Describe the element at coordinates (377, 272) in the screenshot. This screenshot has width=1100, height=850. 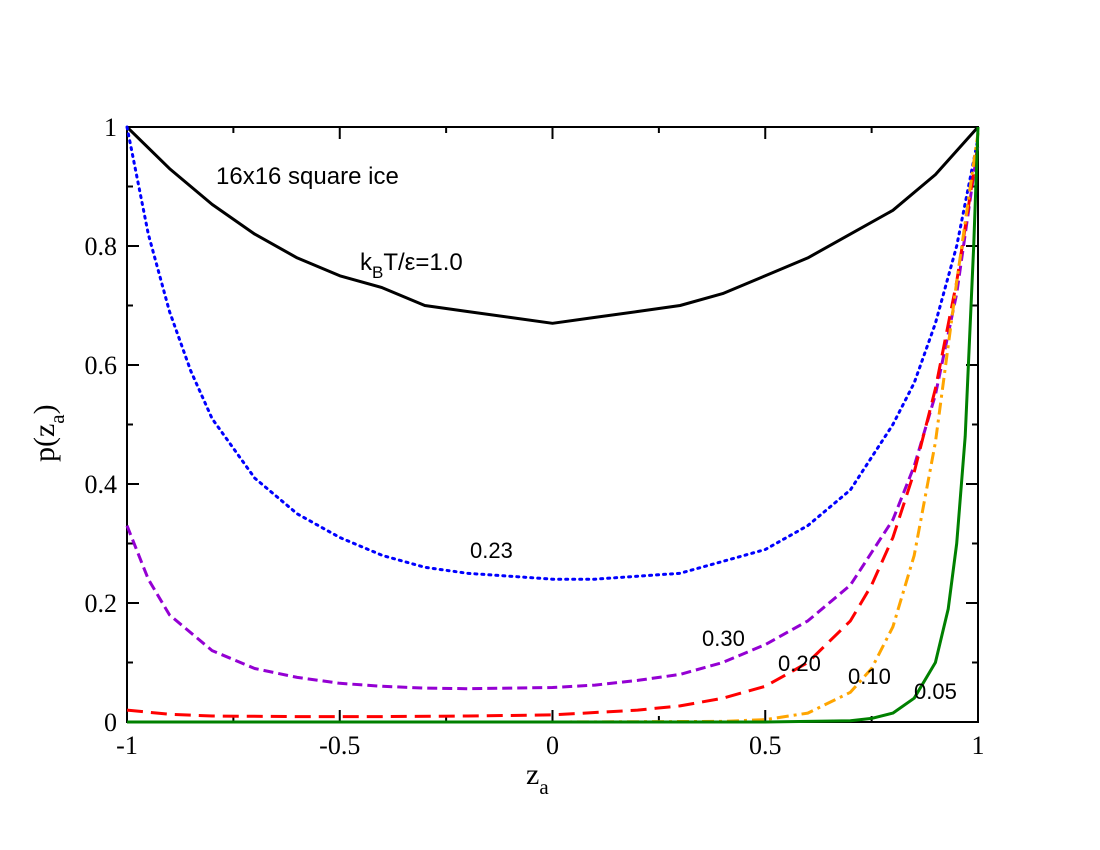
I see `temperature-label-sub: B` at that location.